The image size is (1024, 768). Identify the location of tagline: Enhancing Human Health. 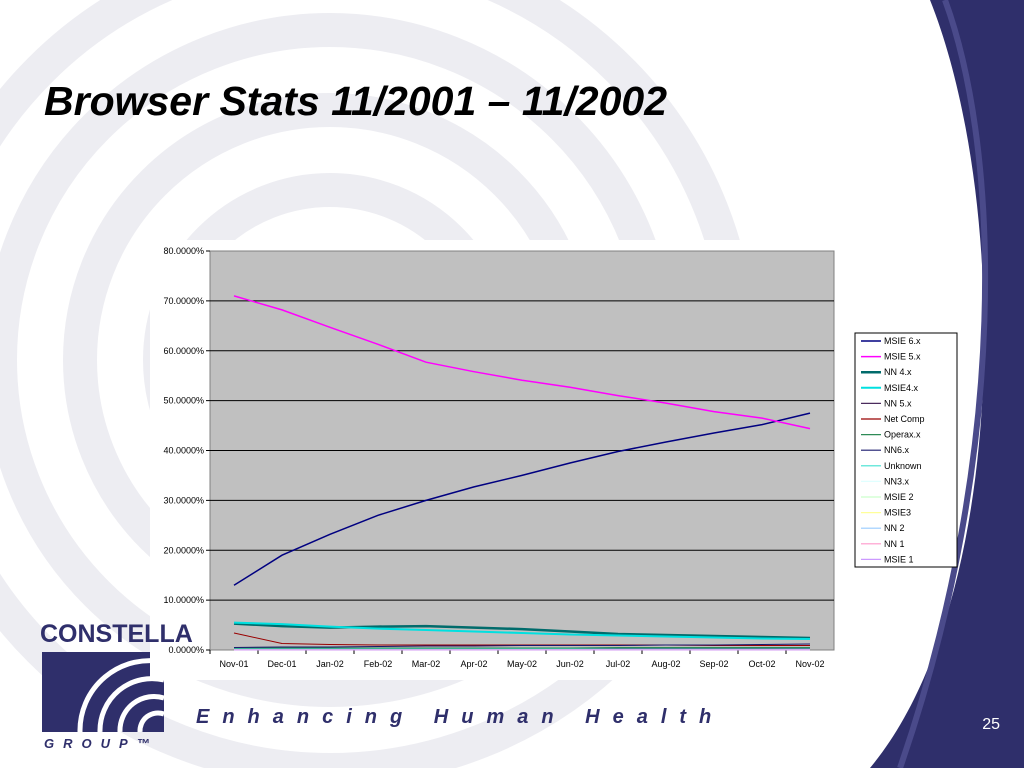
(460, 717).